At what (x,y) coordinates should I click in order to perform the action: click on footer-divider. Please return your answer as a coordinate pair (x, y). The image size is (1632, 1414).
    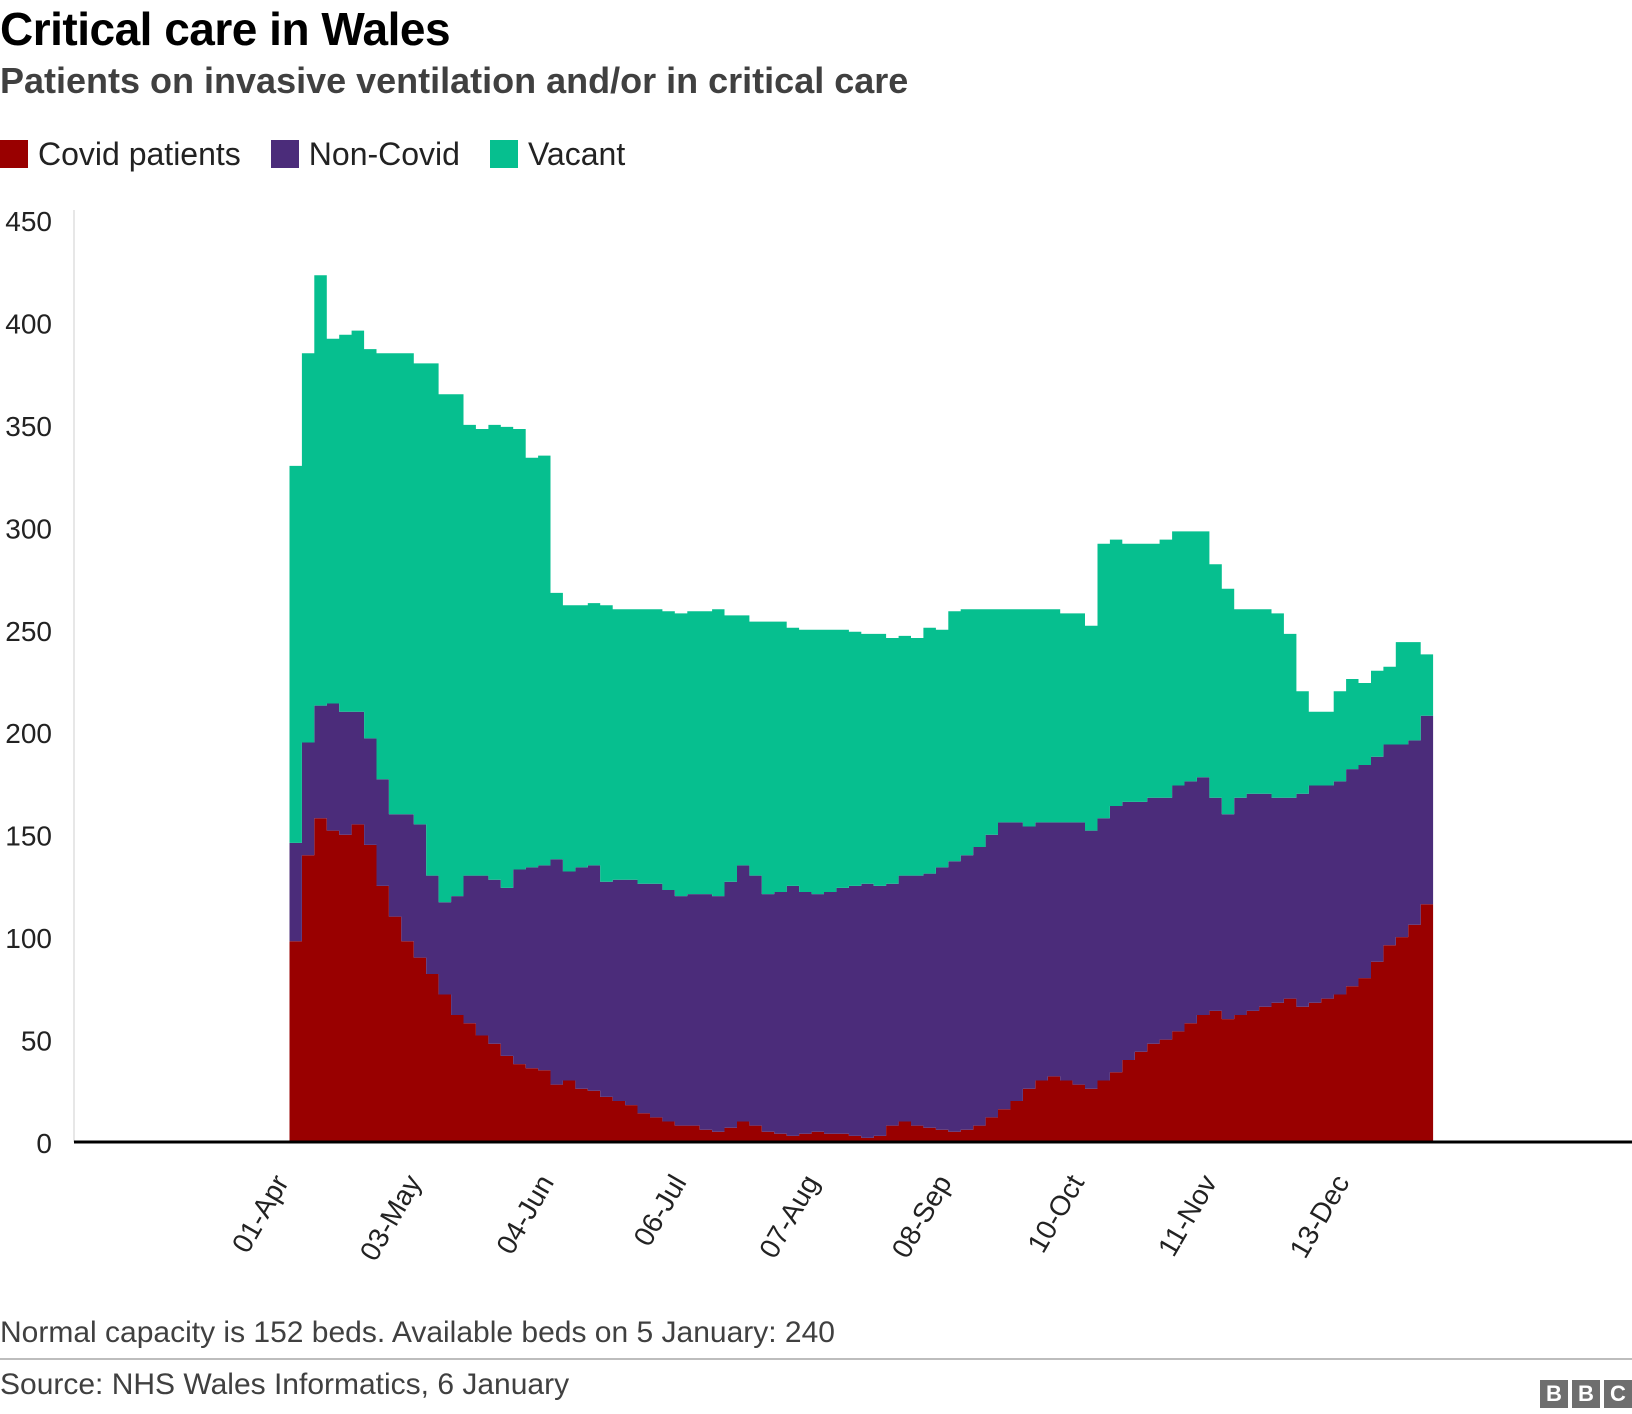
    Looking at the image, I should click on (816, 1359).